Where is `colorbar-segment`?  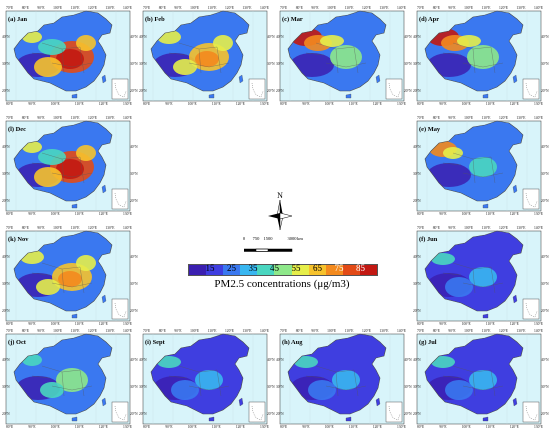
colorbar-segment is located at coordinates (249, 270).